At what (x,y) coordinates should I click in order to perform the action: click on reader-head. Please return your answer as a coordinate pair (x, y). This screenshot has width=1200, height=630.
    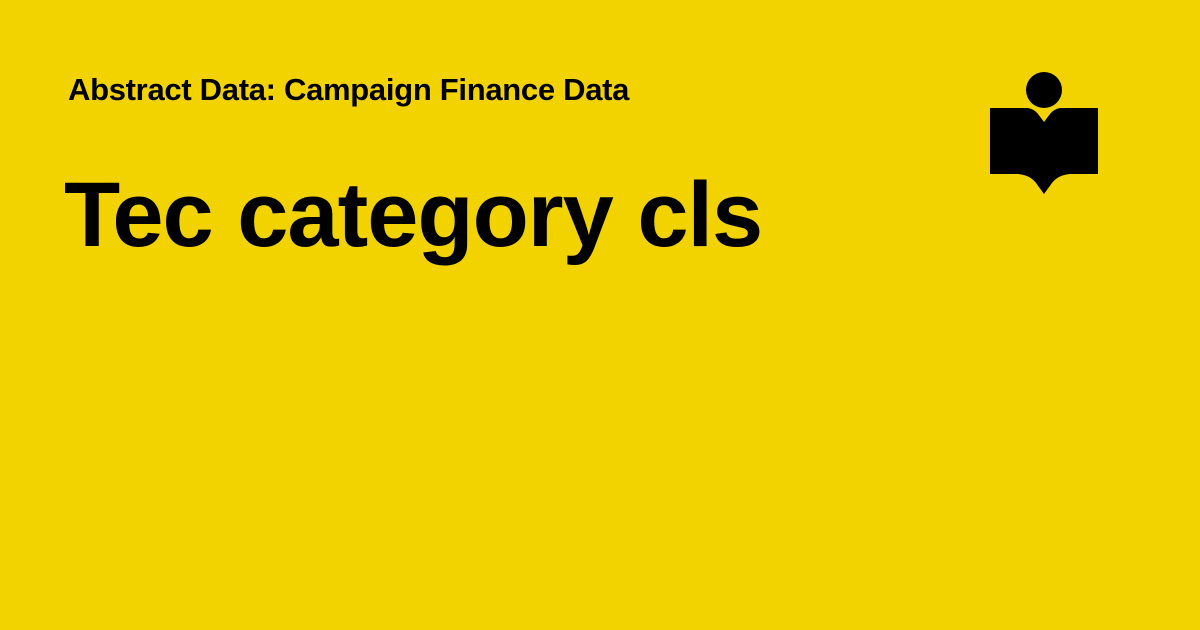
    Looking at the image, I should click on (1044, 90).